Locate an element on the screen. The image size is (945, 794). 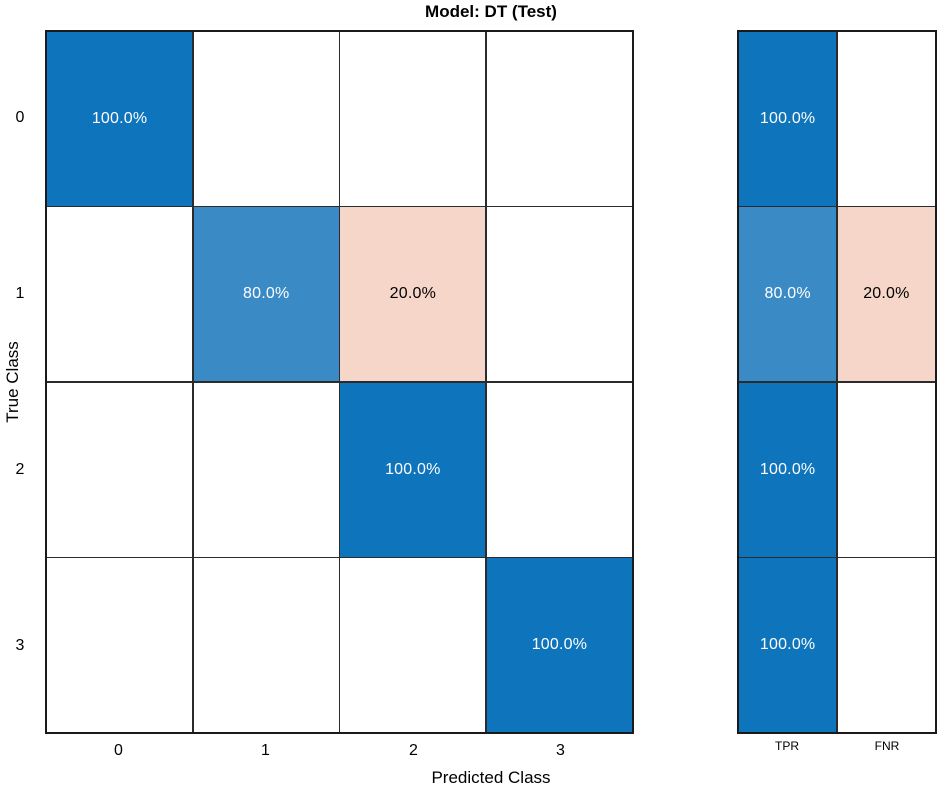
cell-r3c2 is located at coordinates (413, 645).